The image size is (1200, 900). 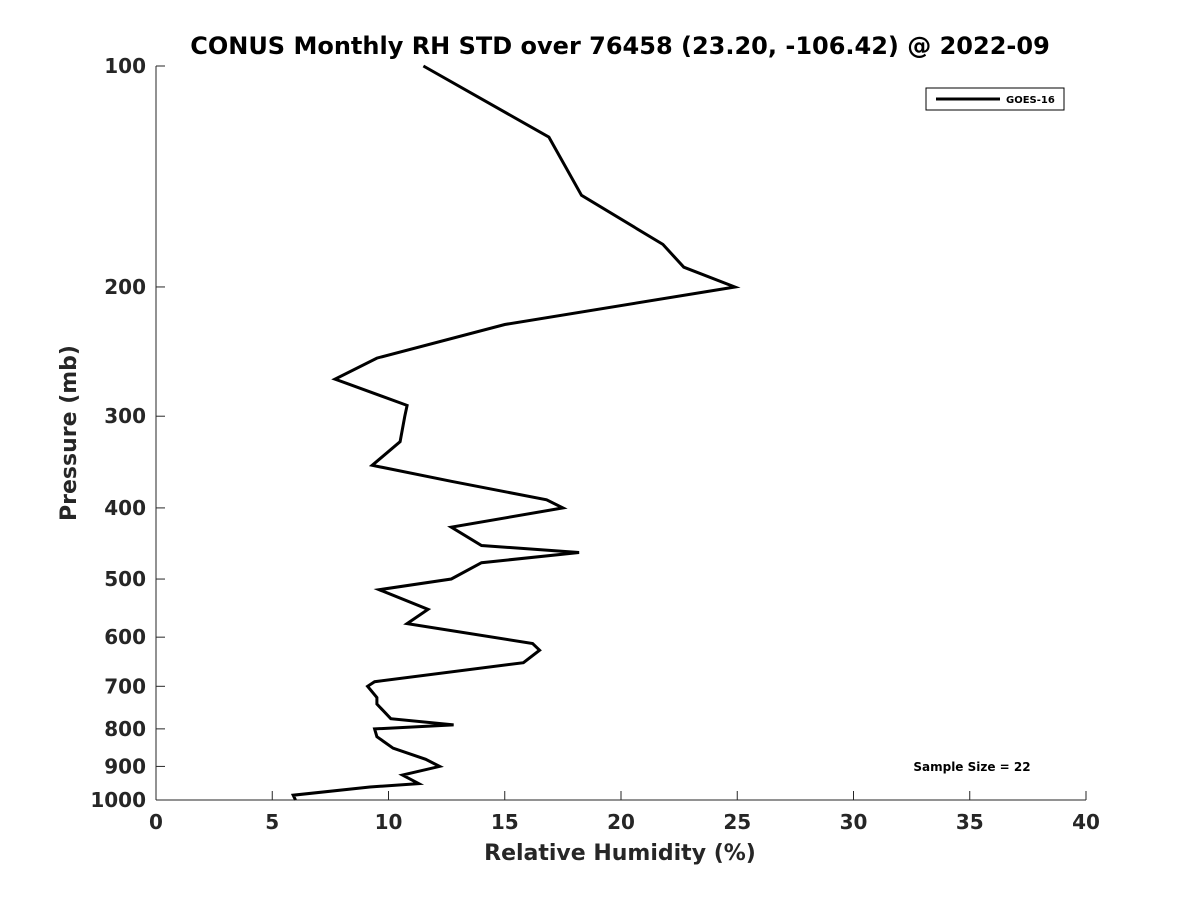 What do you see at coordinates (125, 508) in the screenshot?
I see `y-tick-label: 400` at bounding box center [125, 508].